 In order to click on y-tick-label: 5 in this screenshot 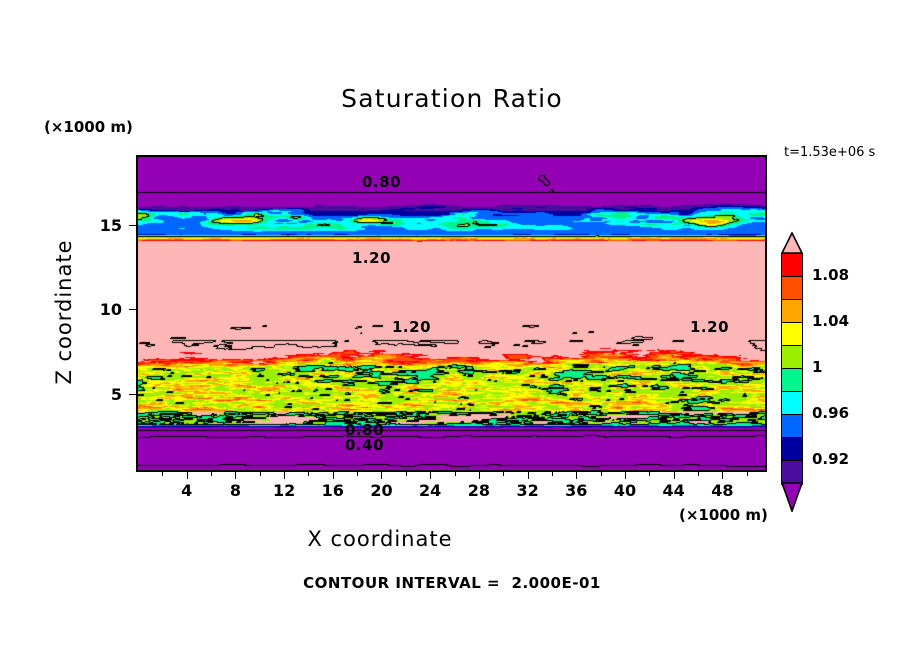, I will do `click(116, 394)`.